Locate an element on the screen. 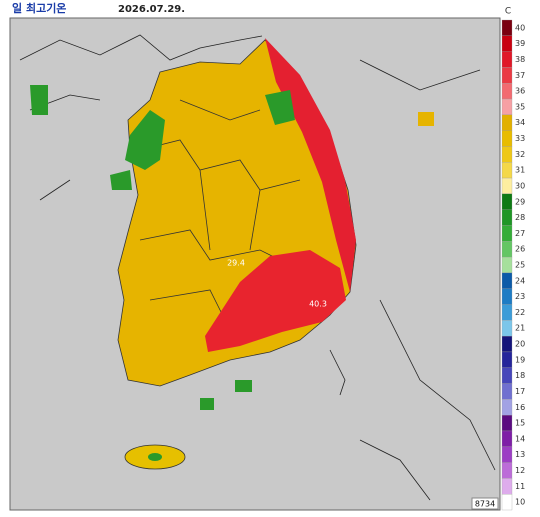 Image resolution: width=540 pixels, height=517 pixels. colorbar-label: 32 is located at coordinates (520, 154).